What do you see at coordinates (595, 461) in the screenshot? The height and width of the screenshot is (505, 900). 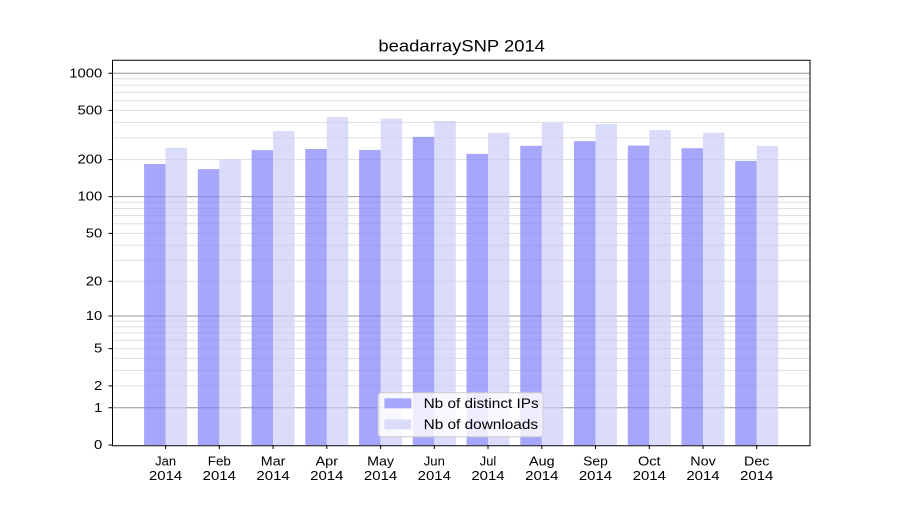 I see `svg-text: Sep` at bounding box center [595, 461].